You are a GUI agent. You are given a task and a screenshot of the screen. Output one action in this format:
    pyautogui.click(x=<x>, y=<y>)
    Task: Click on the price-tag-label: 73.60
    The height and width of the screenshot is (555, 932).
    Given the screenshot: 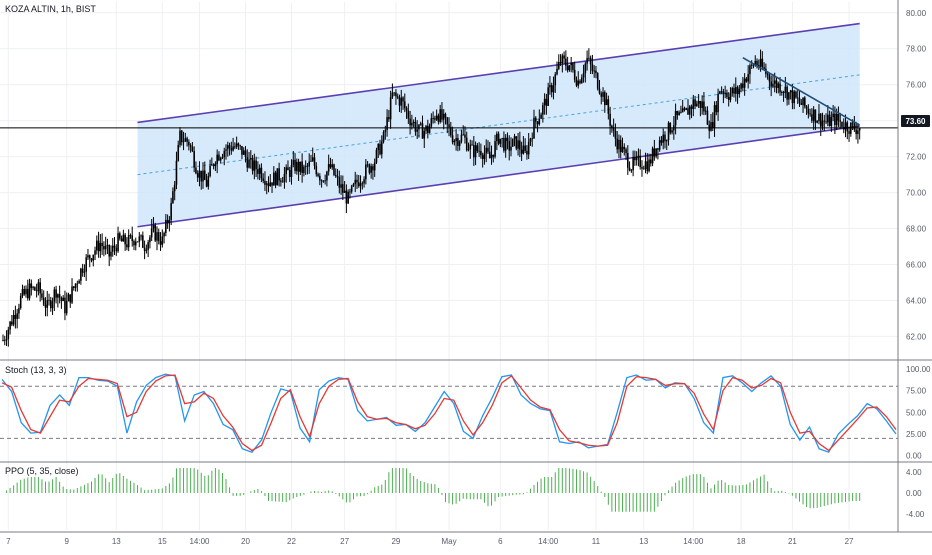 What is the action you would take?
    pyautogui.click(x=915, y=121)
    